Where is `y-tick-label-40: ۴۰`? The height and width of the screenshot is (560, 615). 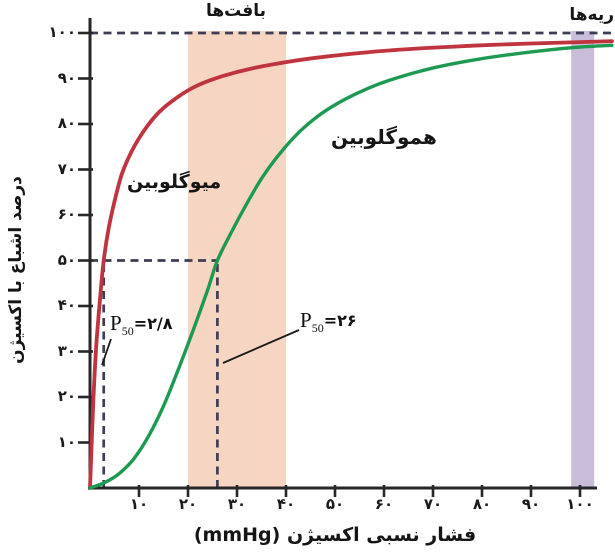 y-tick-label-40: ۴۰ is located at coordinates (66, 305).